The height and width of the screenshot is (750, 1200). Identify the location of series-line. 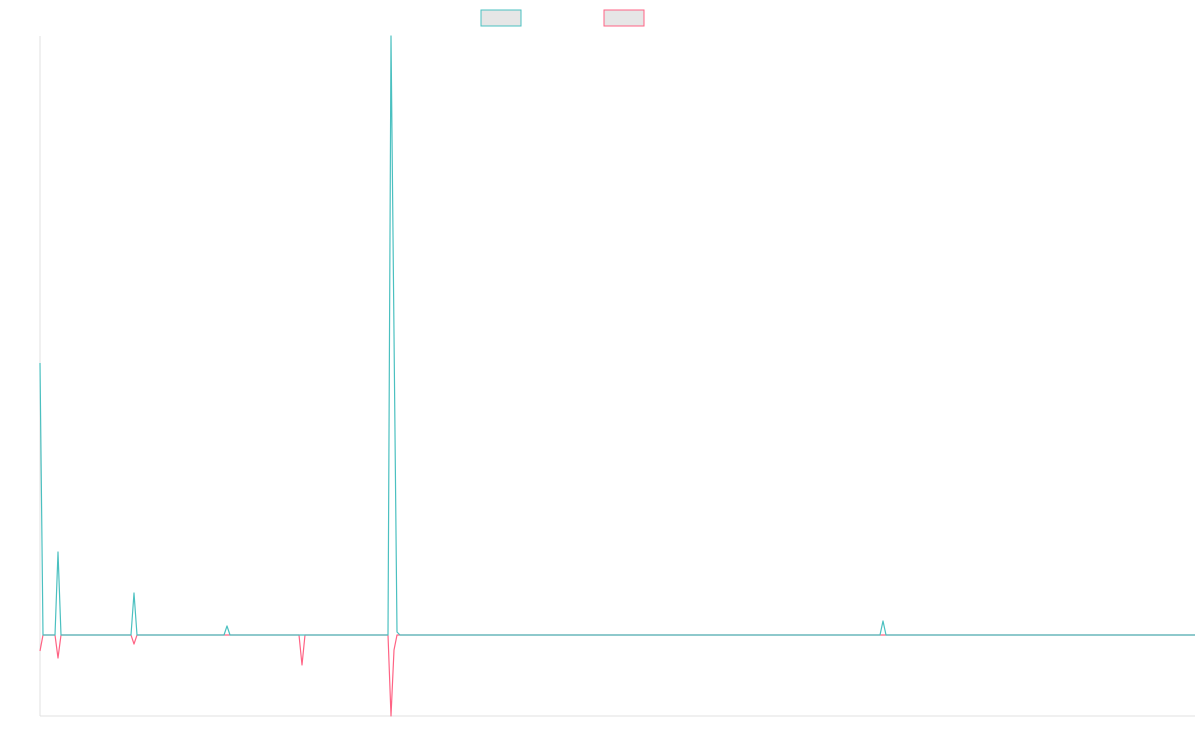
(617, 675).